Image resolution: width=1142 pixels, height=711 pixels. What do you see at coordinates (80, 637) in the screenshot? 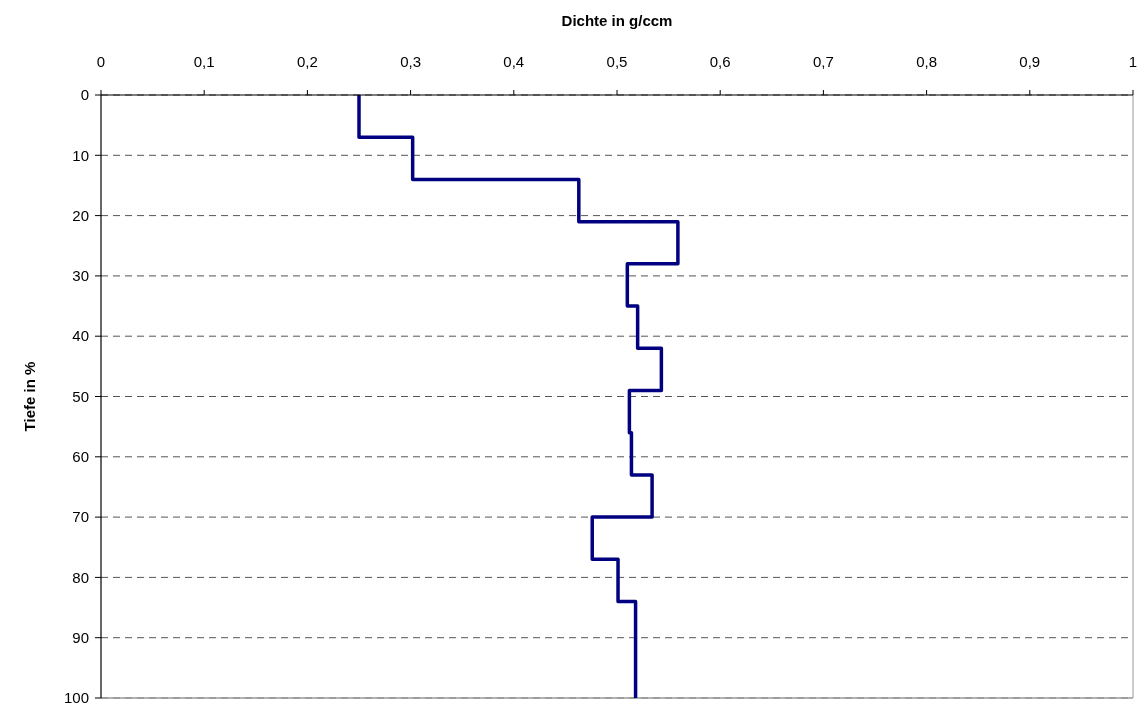
I see `y-tick-label: 90` at bounding box center [80, 637].